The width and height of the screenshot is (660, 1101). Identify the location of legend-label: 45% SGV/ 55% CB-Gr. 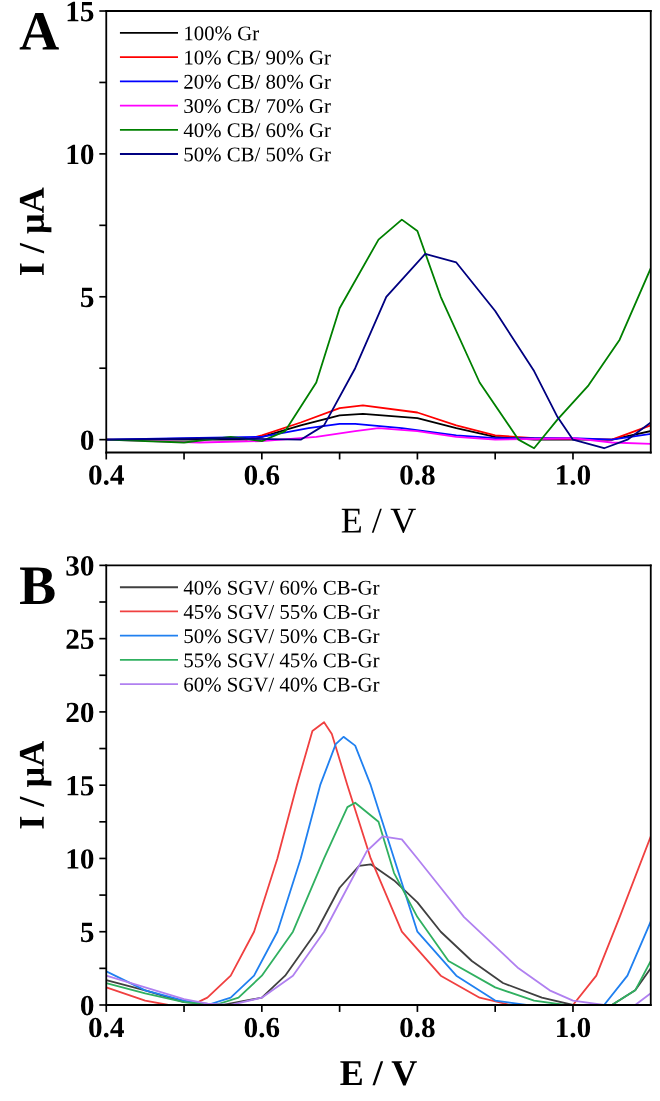
(281, 612).